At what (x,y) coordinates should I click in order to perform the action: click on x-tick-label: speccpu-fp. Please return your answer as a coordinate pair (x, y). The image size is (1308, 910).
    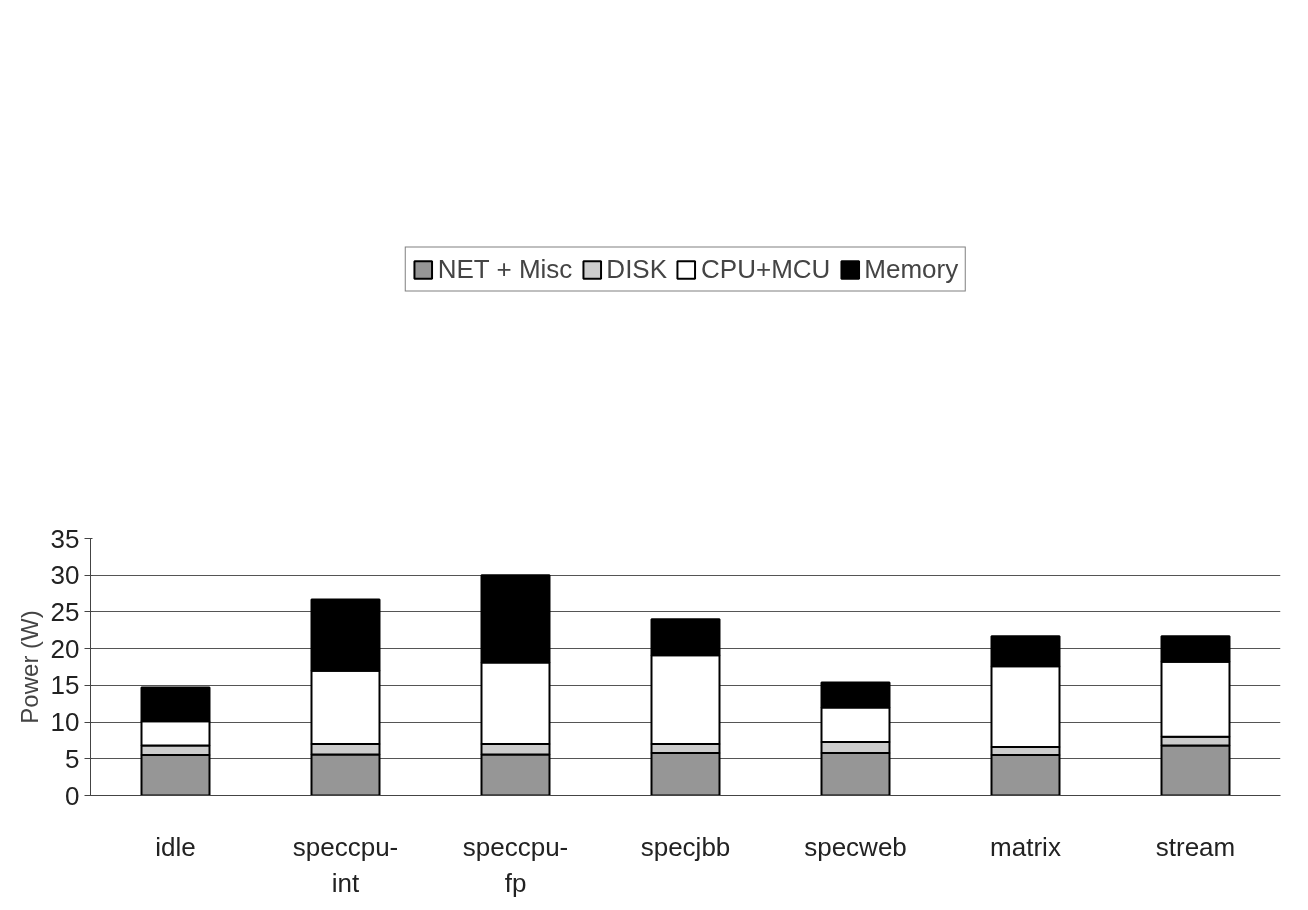
    Looking at the image, I should click on (515, 864).